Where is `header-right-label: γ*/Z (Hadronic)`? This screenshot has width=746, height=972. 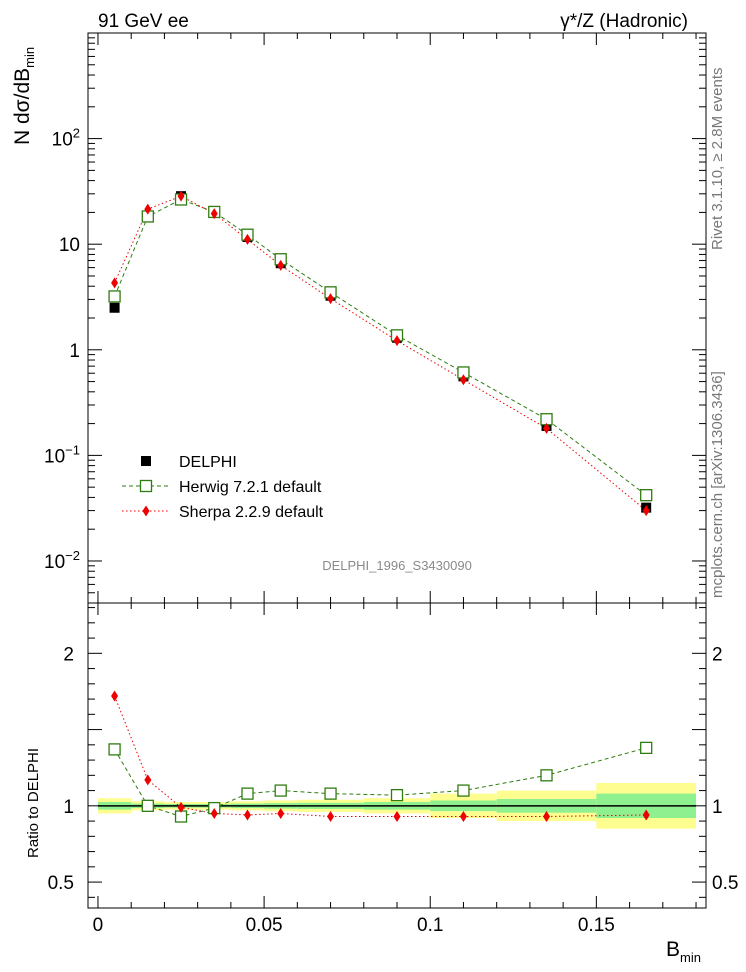
header-right-label: γ*/Z (Hadronic) is located at coordinates (624, 21).